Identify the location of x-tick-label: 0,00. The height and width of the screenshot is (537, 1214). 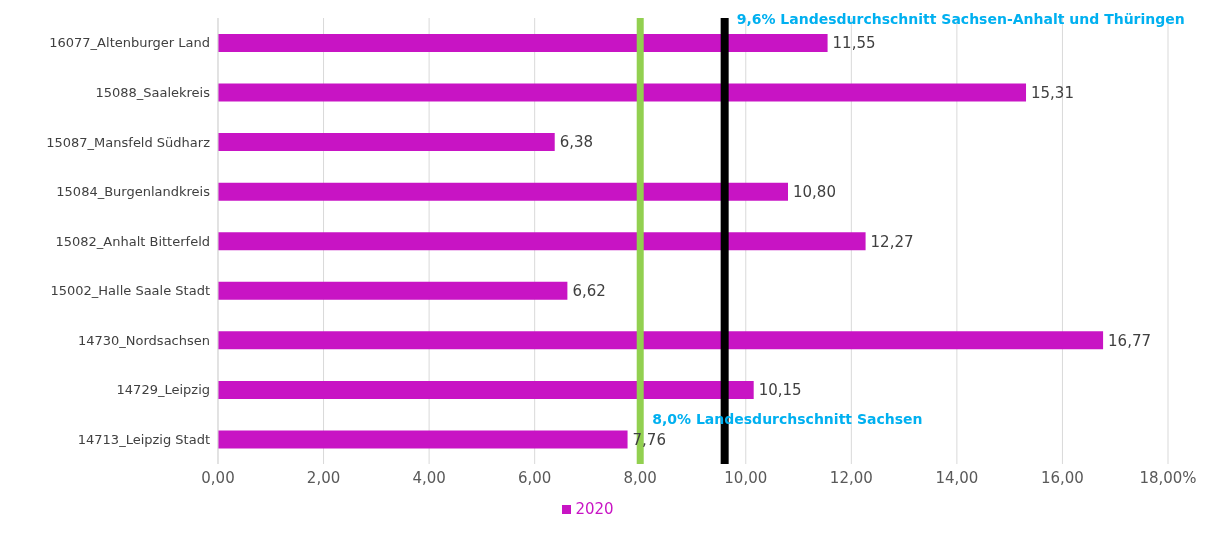
(218, 477).